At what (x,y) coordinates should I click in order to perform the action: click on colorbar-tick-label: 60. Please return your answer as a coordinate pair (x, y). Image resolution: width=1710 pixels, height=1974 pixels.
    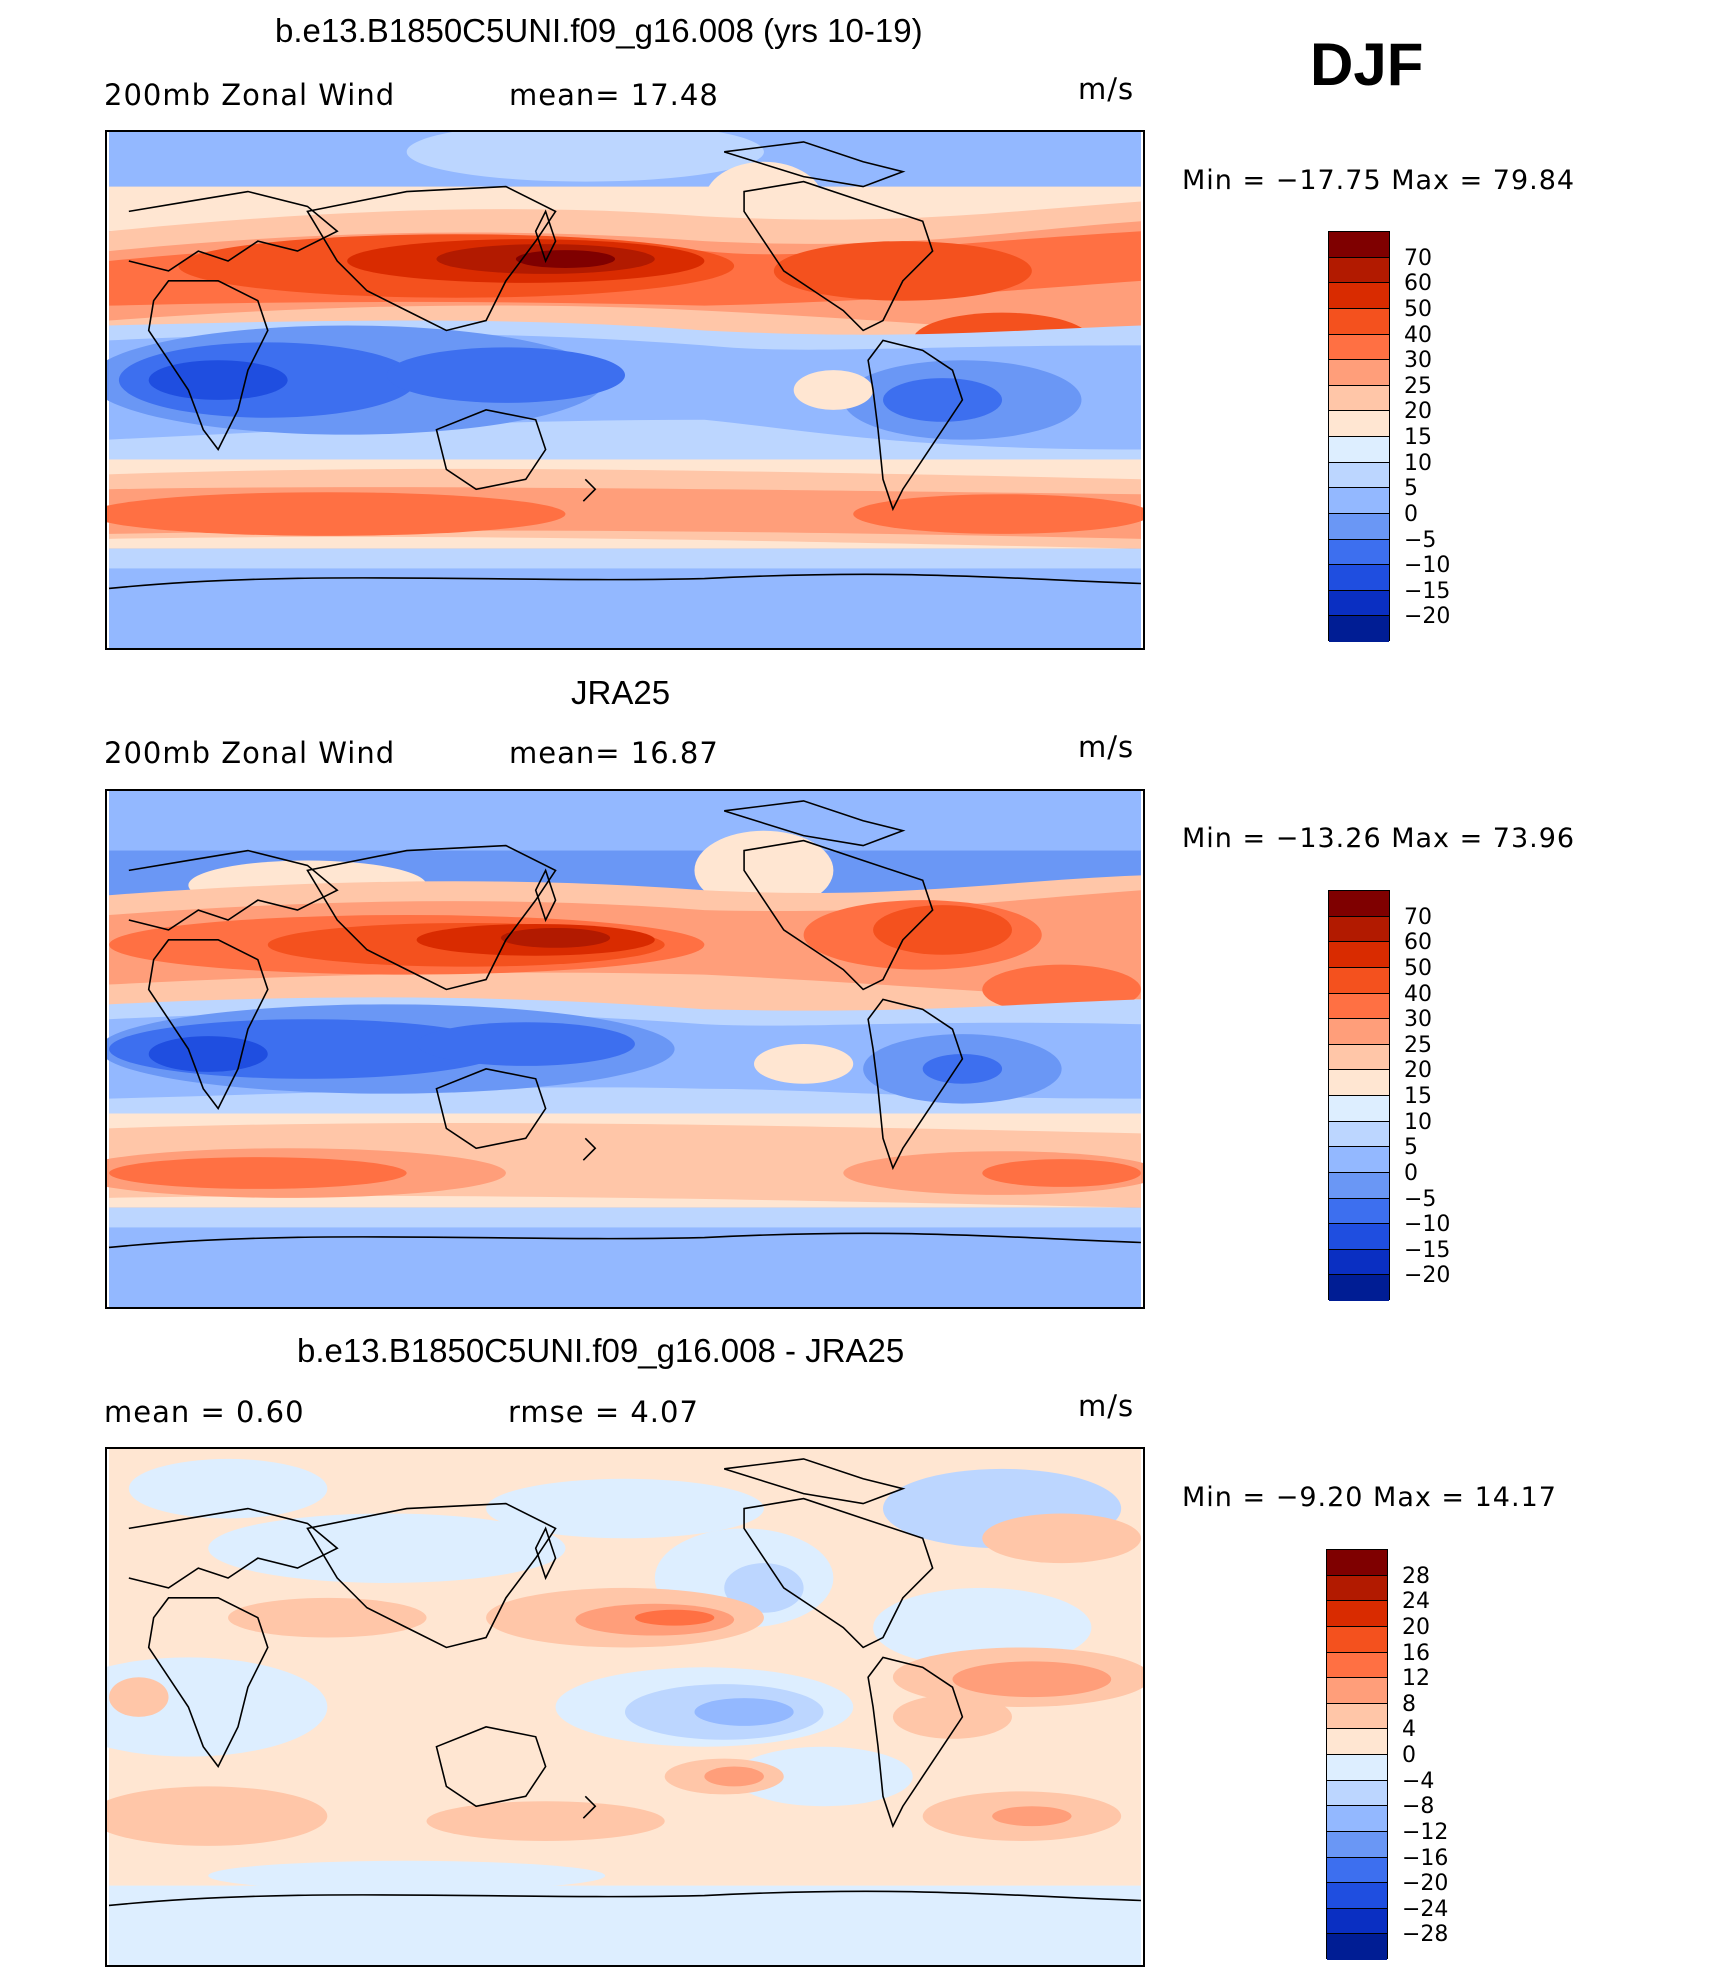
    Looking at the image, I should click on (1418, 284).